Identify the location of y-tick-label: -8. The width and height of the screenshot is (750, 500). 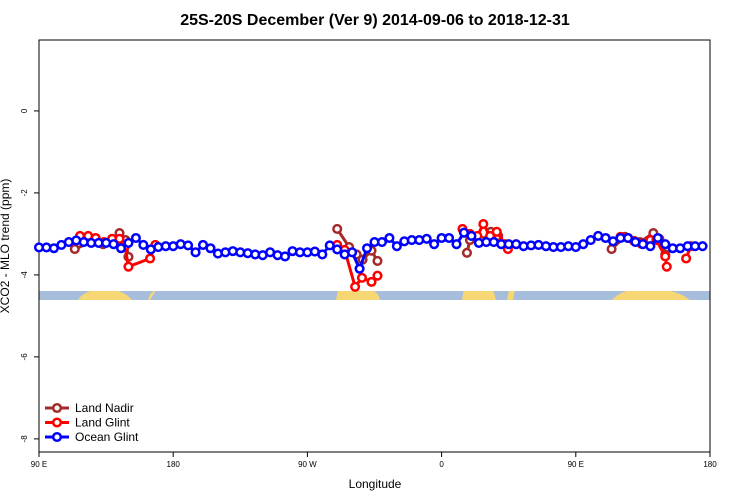
(24, 439).